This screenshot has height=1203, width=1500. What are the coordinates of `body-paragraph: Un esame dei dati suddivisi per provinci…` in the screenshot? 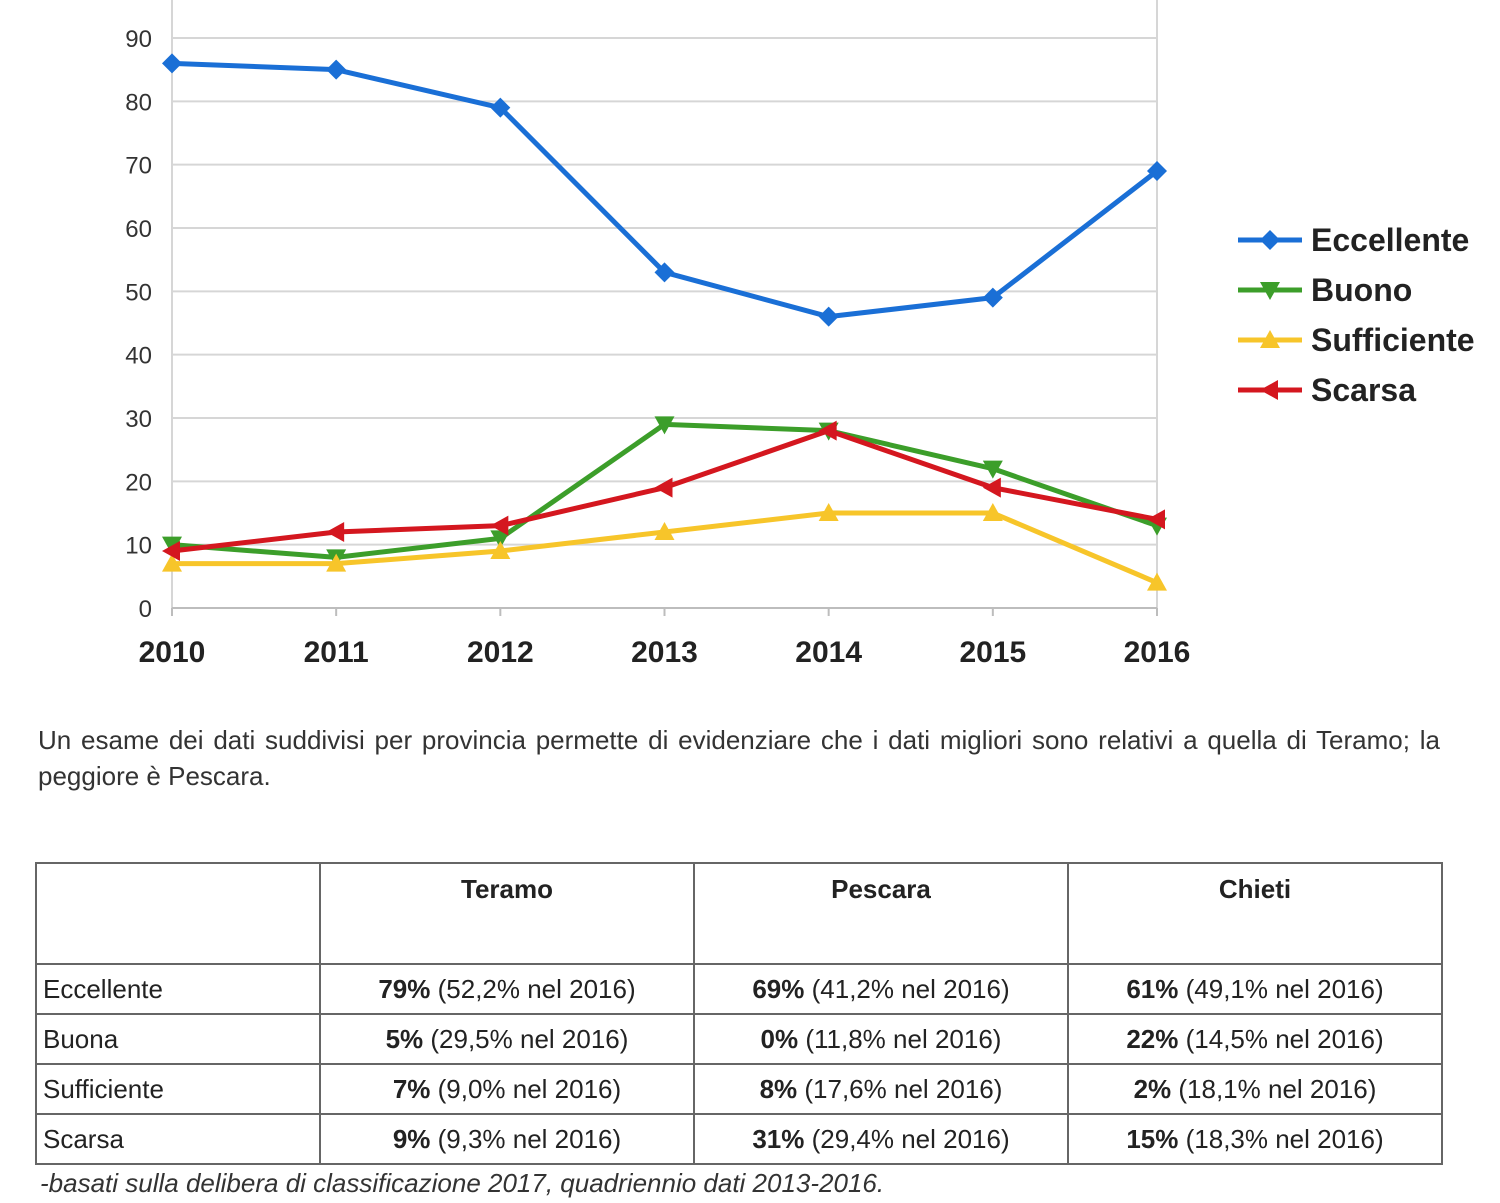 It's located at (739, 758).